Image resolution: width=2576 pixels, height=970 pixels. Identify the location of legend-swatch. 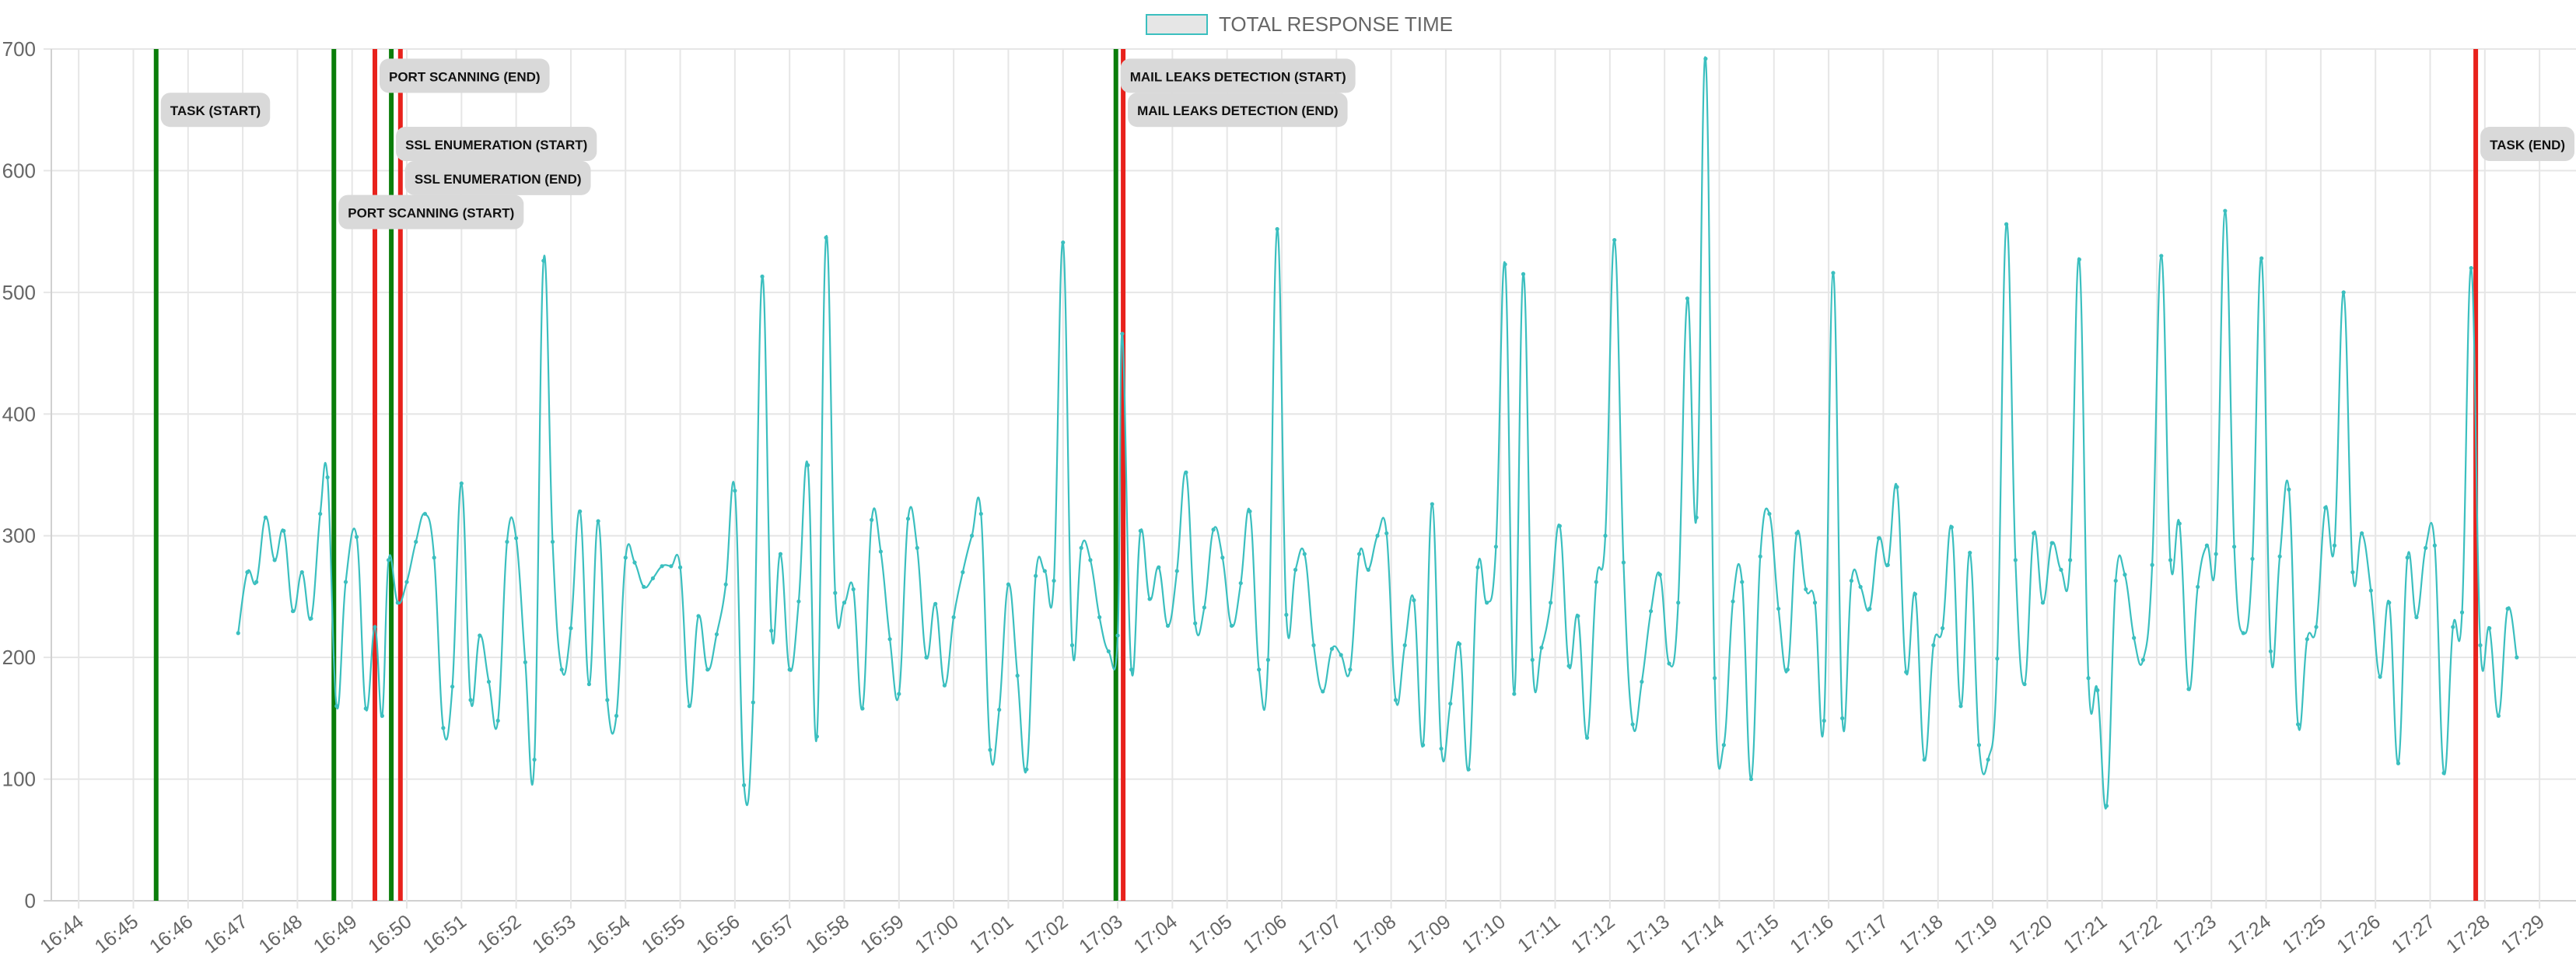
(1177, 24).